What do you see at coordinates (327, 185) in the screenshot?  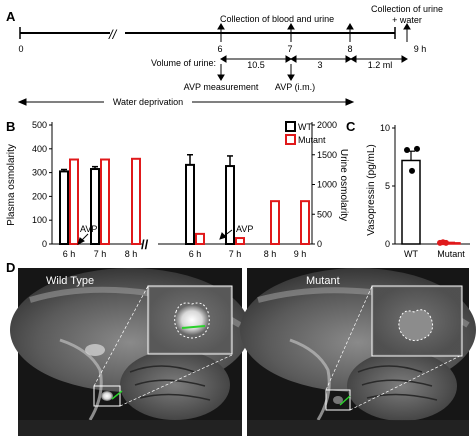 I see `y-tick-label: 1000` at bounding box center [327, 185].